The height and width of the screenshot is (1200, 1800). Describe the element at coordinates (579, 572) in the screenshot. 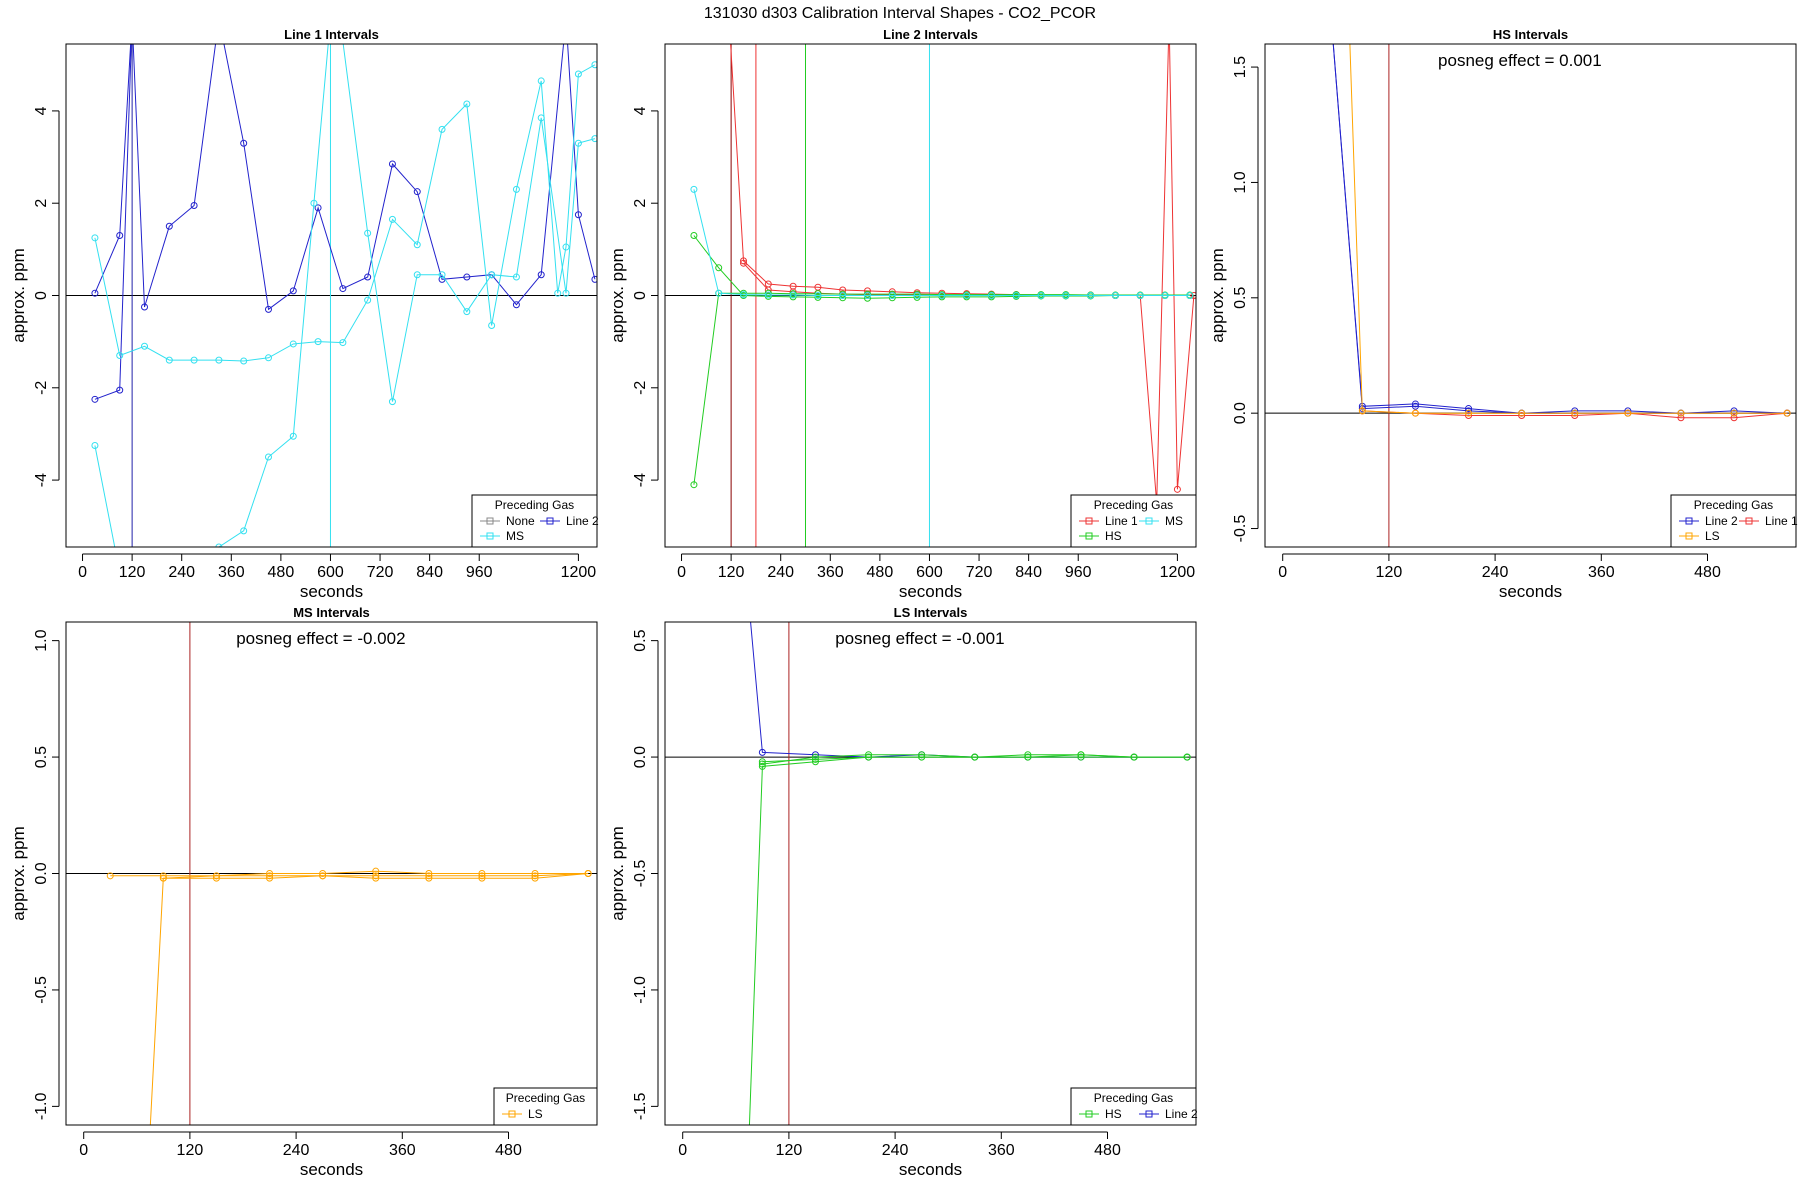

I see `x-tick-label: 1200` at that location.